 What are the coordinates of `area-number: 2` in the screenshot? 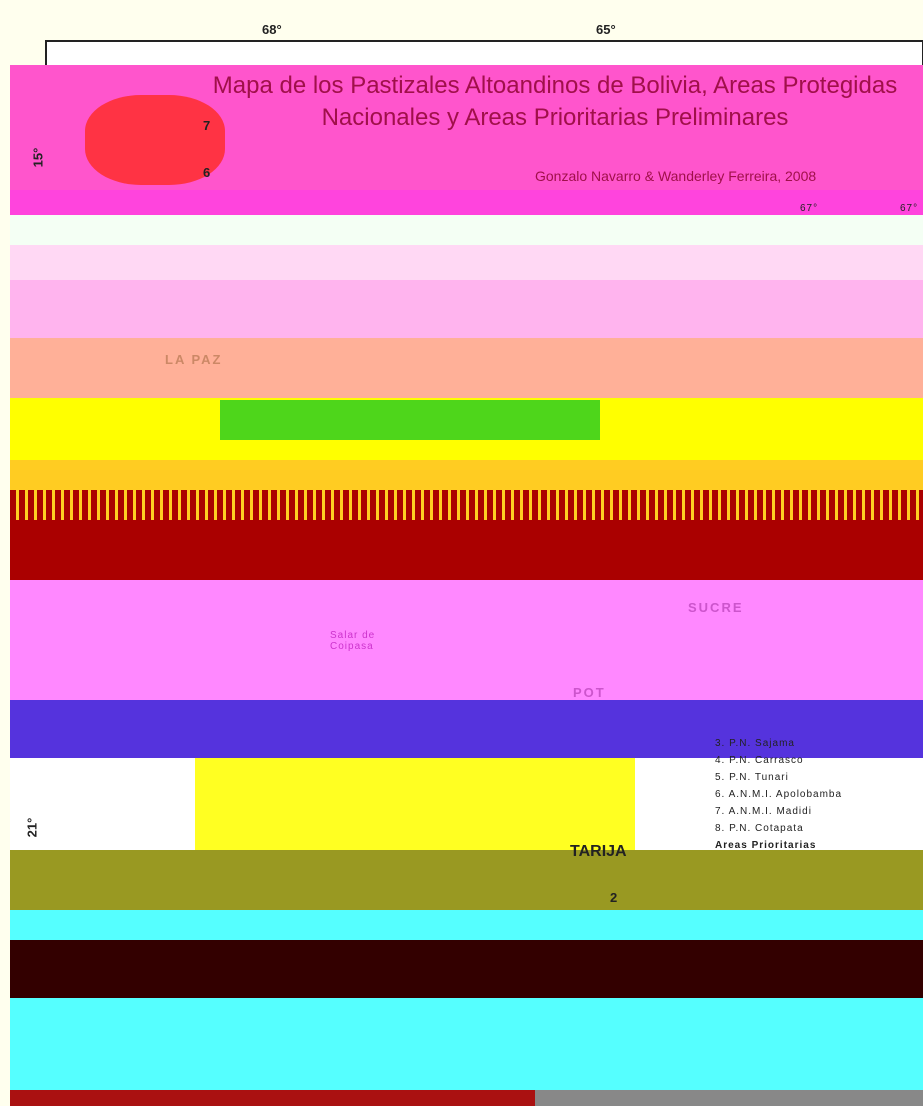 It's located at (614, 897).